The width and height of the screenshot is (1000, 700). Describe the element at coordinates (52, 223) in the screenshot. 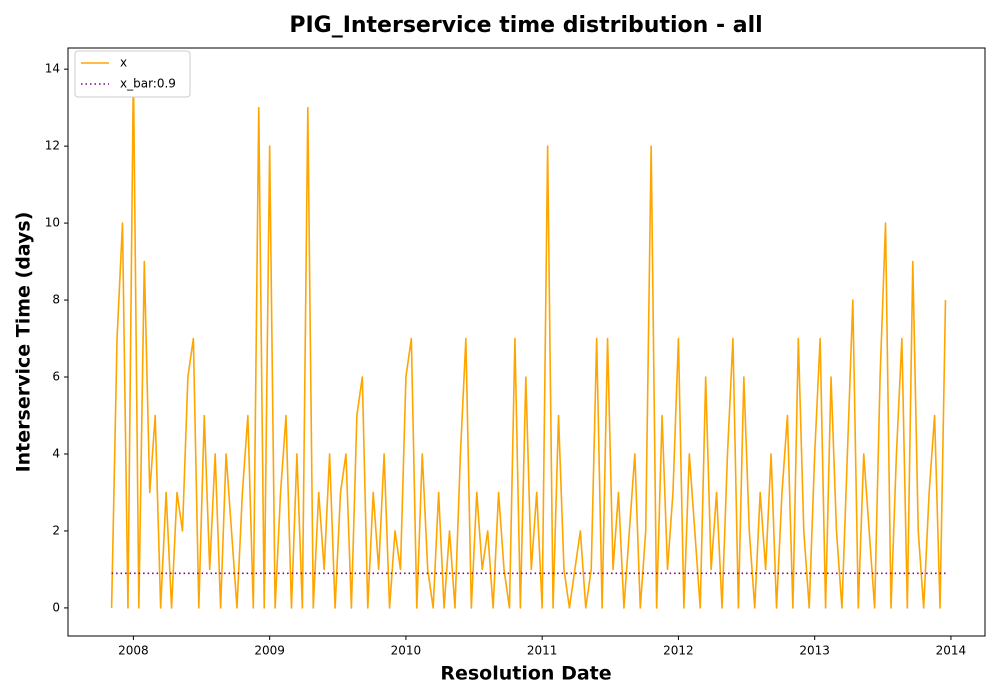

I see `y-tick-label: 10` at that location.